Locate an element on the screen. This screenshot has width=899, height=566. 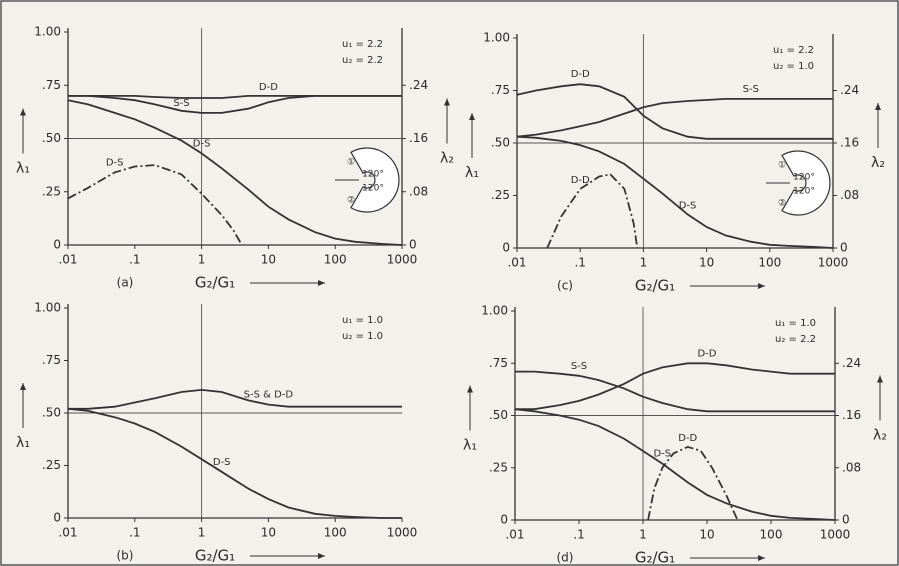
panel-caption: (b) is located at coordinates (125, 556).